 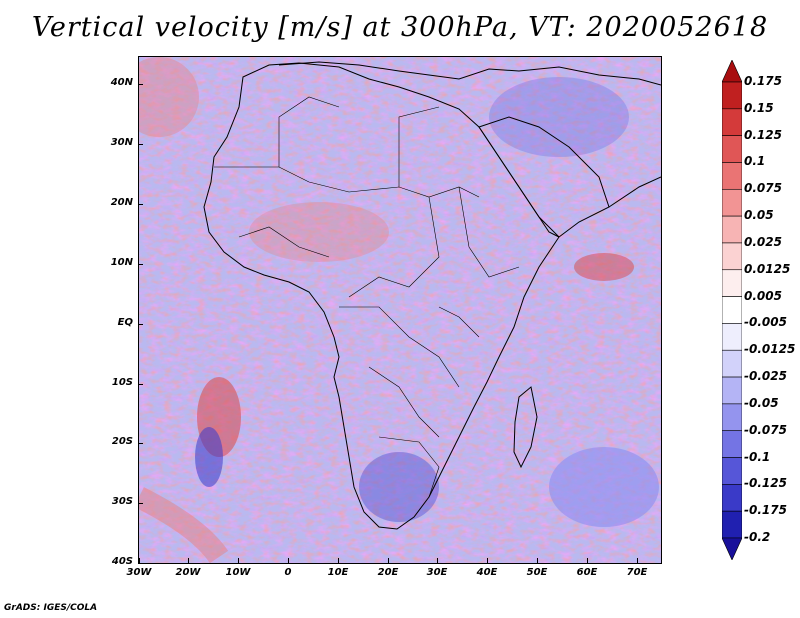 What do you see at coordinates (755, 161) in the screenshot?
I see `colorbar-label: 0.1` at bounding box center [755, 161].